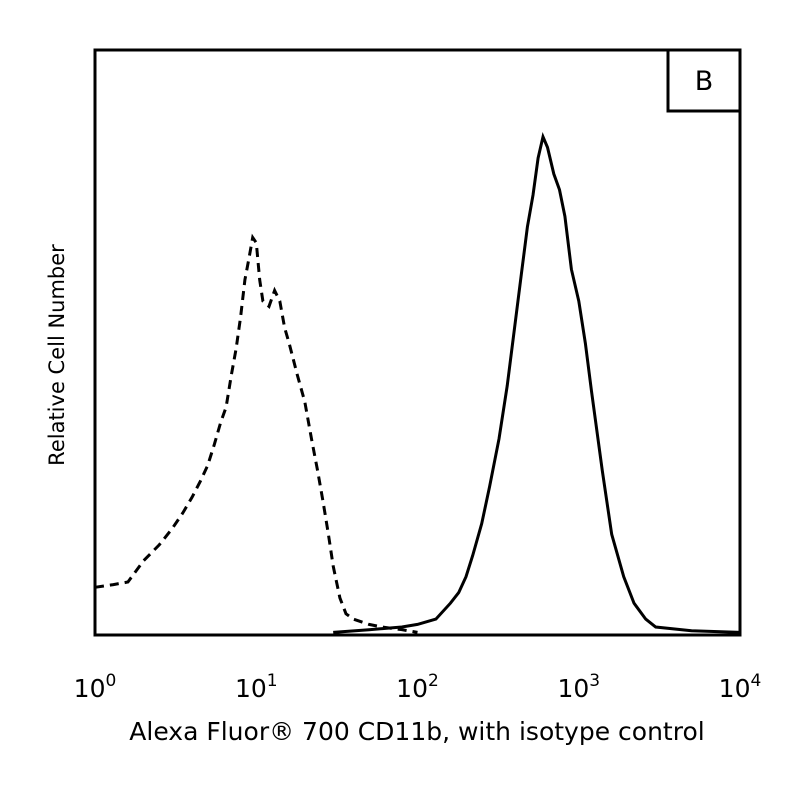 Image resolution: width=800 pixels, height=800 pixels. I want to click on x-tick-label: 102, so click(417, 687).